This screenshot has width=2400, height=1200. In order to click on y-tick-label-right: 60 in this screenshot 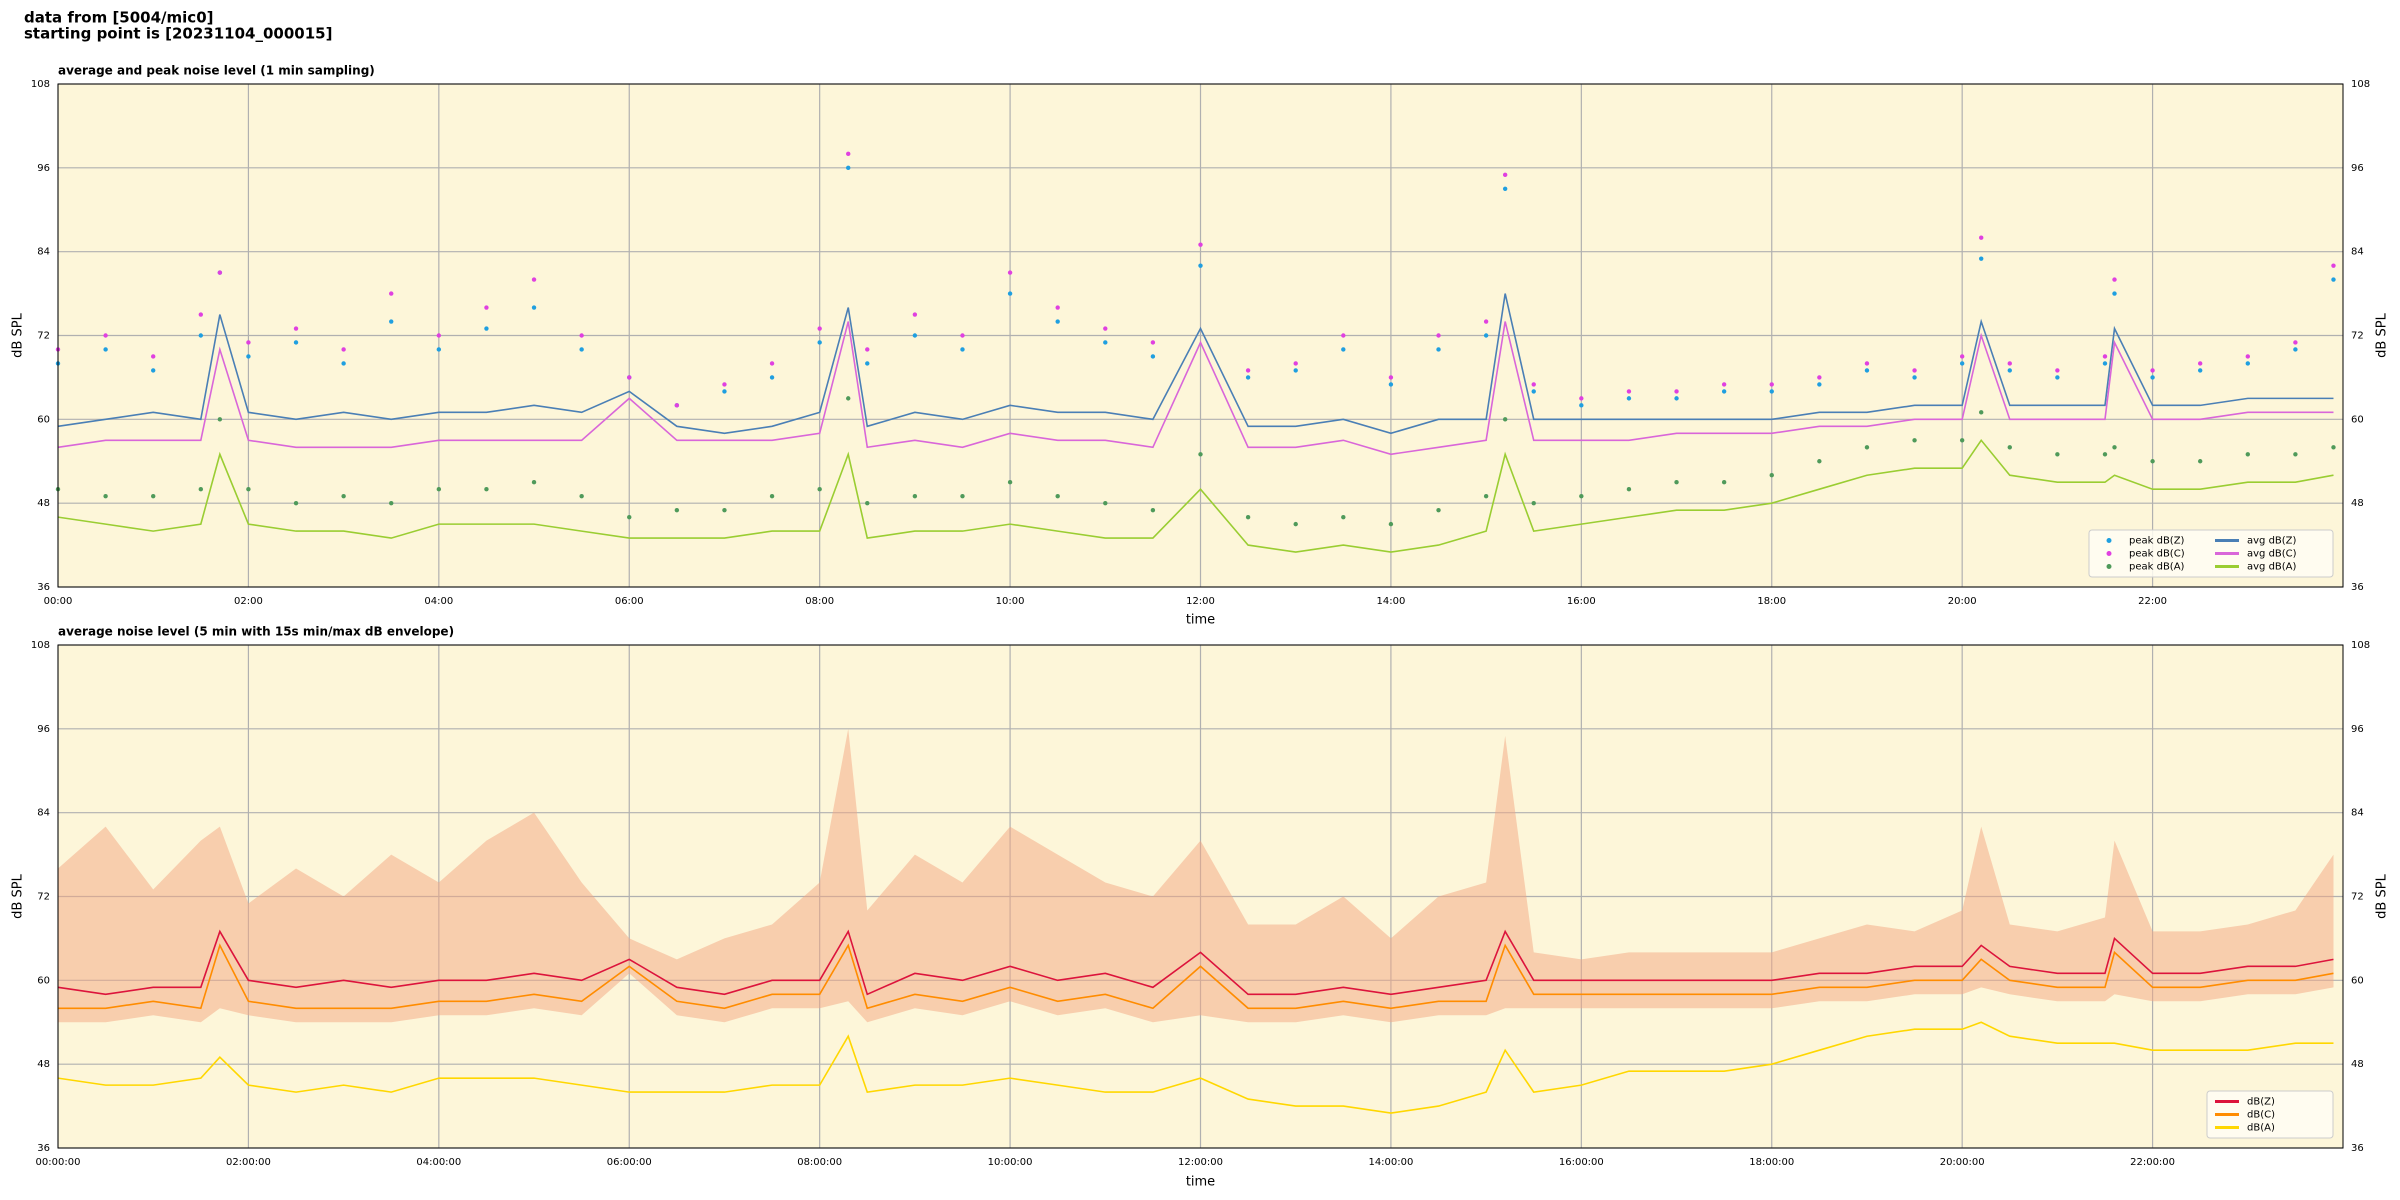, I will do `click(2357, 980)`.